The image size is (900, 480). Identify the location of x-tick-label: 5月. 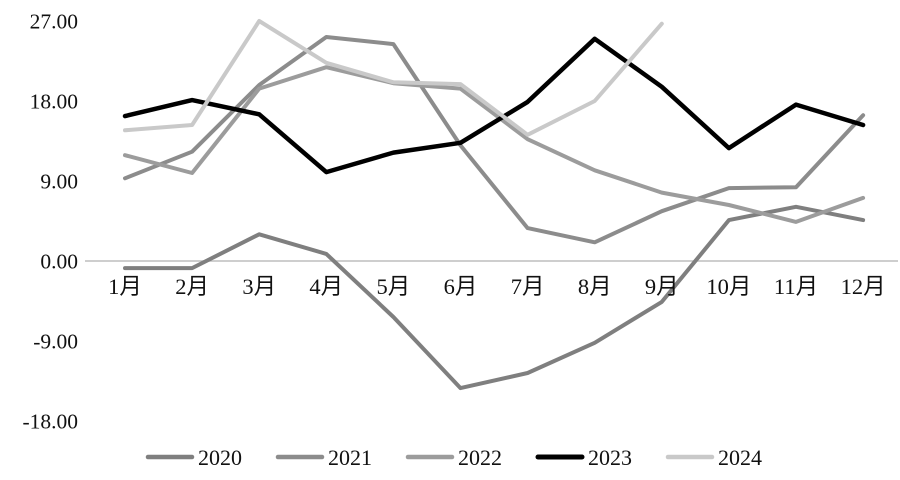
(394, 286).